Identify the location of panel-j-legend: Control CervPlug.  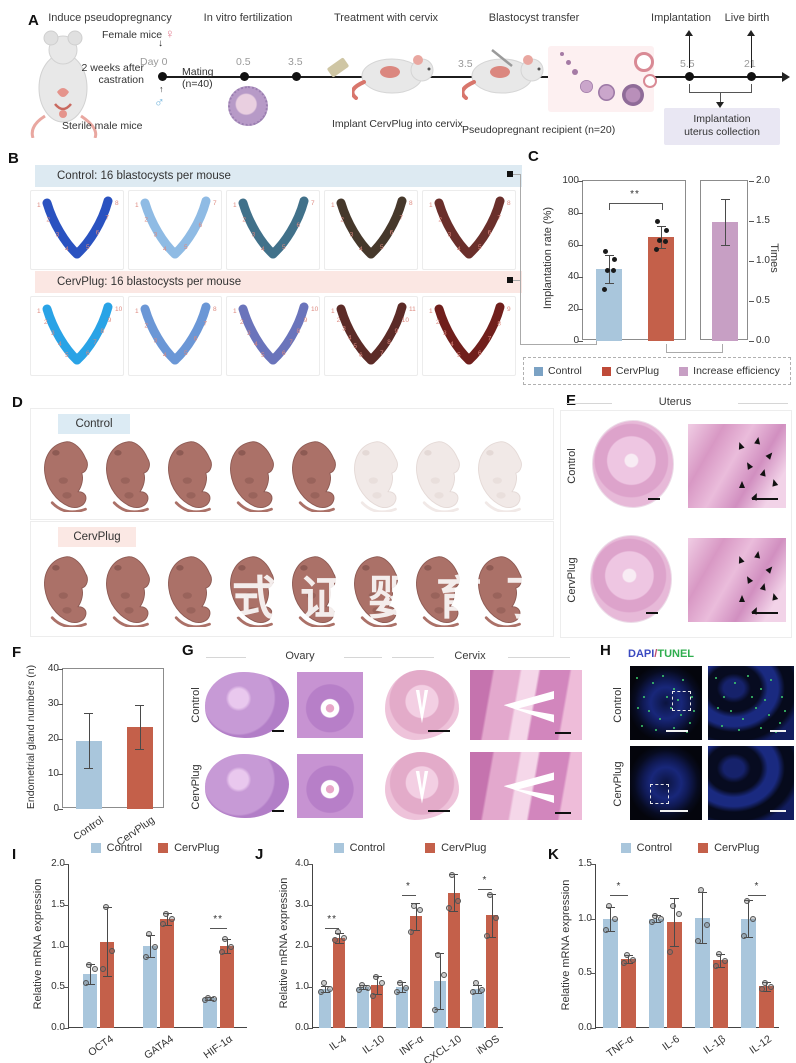
(410, 848).